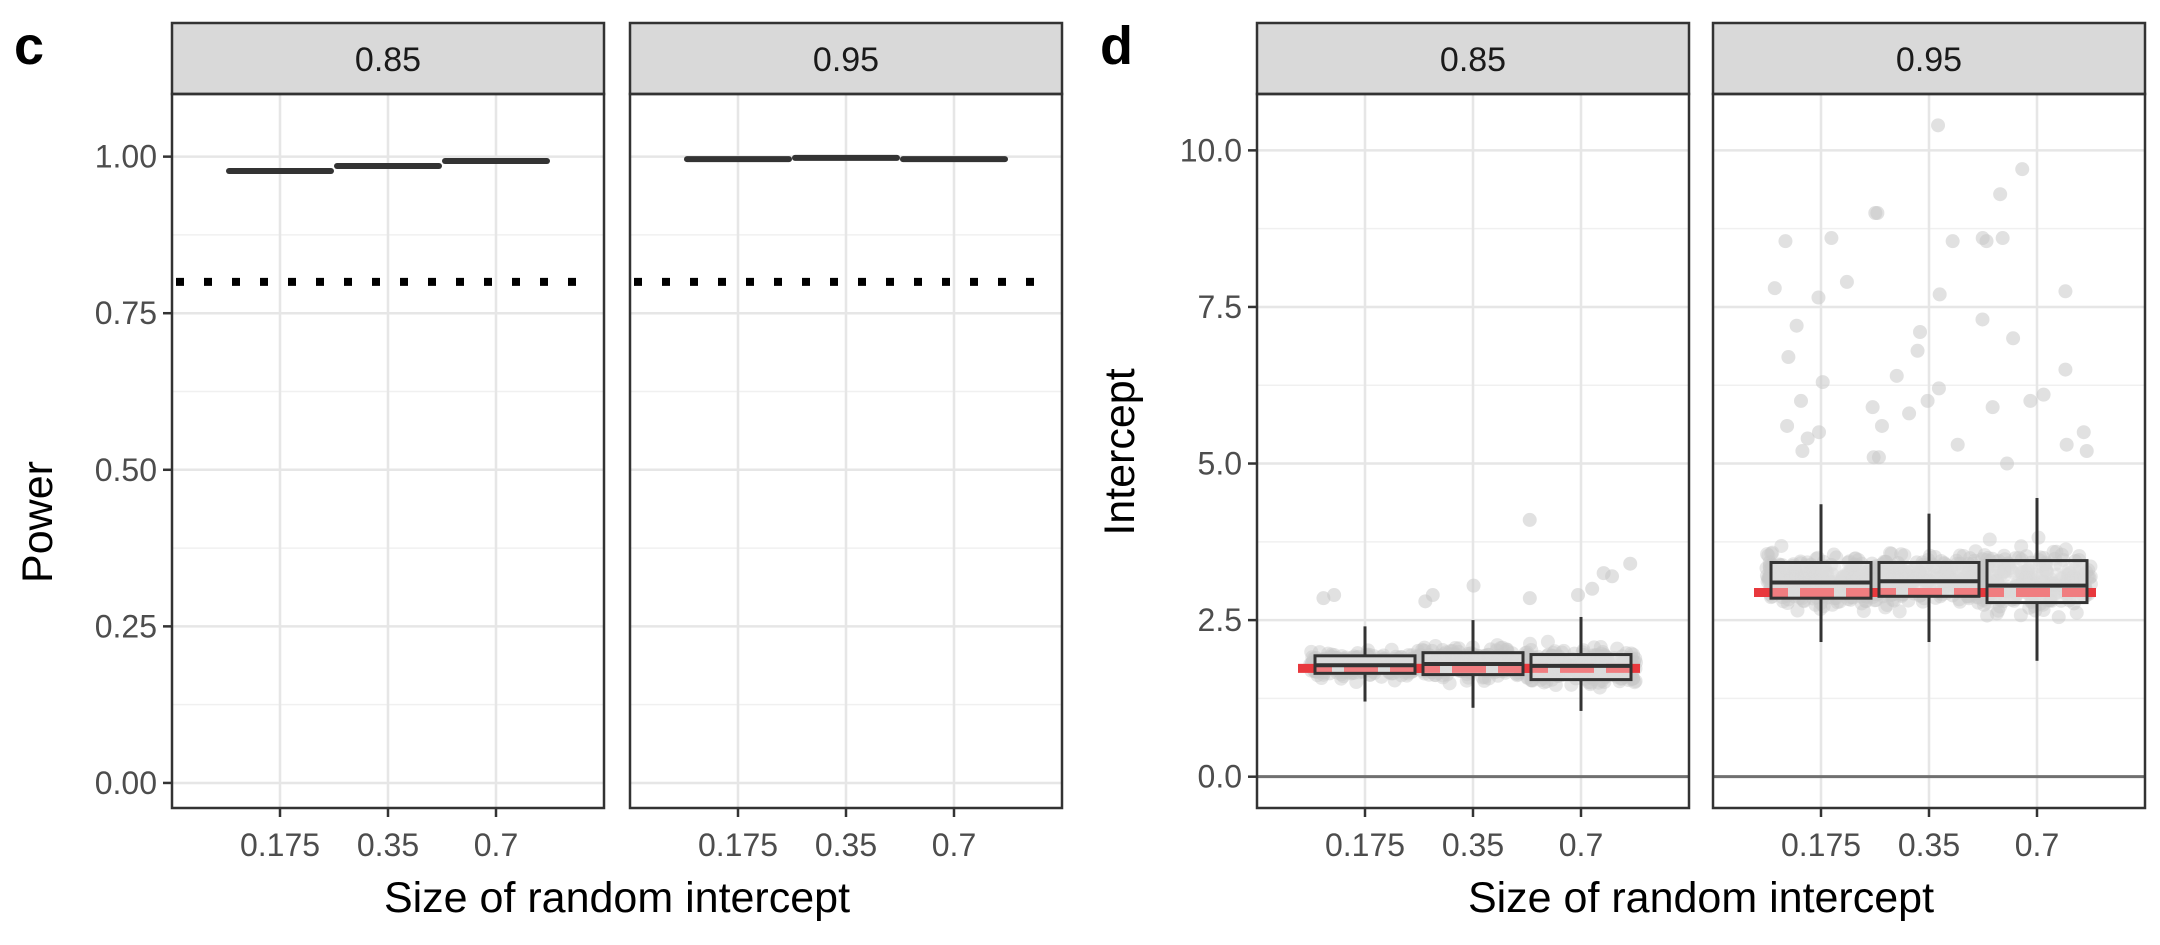 The height and width of the screenshot is (945, 2160). Describe the element at coordinates (29, 46) in the screenshot. I see `panel-c-label: c` at that location.